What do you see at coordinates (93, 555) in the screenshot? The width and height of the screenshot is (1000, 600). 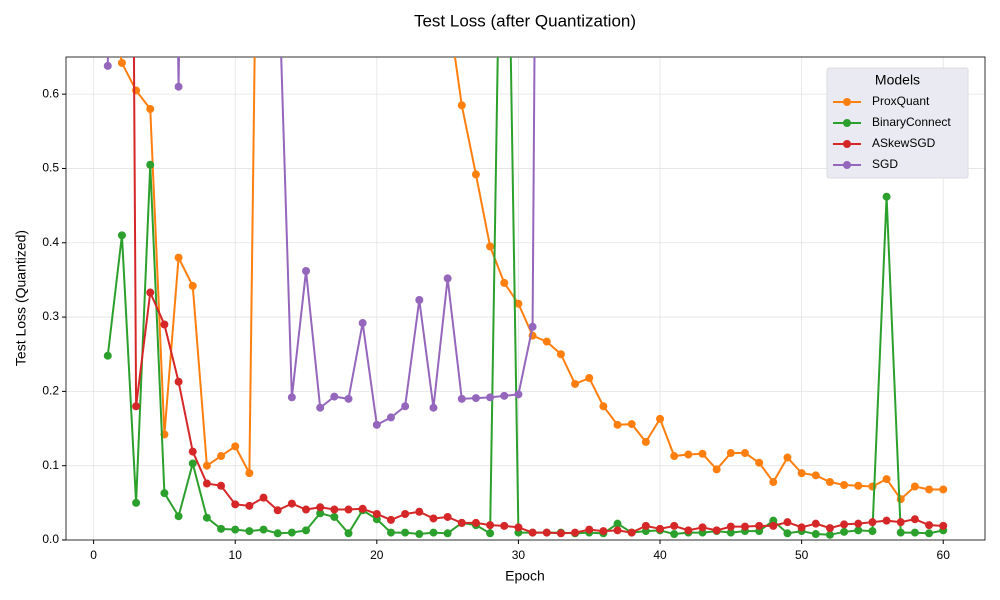 I see `x-tick-label: 0` at bounding box center [93, 555].